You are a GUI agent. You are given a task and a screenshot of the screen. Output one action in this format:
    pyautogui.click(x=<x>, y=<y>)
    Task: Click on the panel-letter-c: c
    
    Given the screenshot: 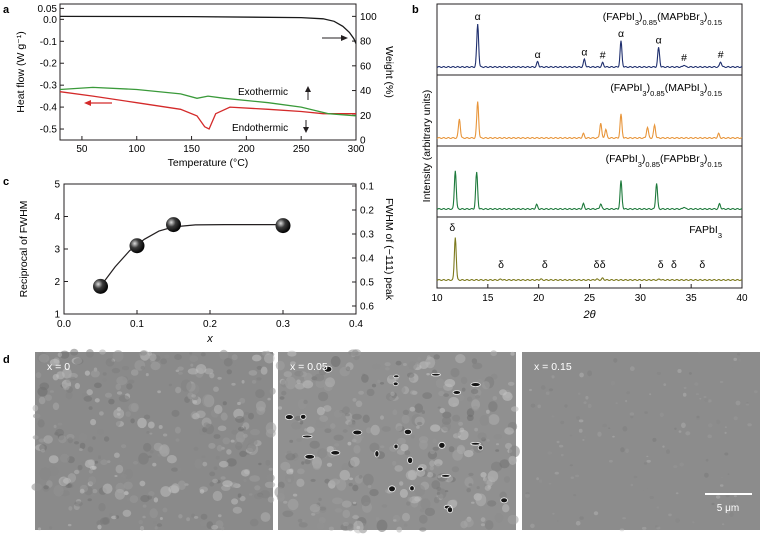 What is the action you would take?
    pyautogui.click(x=6, y=182)
    